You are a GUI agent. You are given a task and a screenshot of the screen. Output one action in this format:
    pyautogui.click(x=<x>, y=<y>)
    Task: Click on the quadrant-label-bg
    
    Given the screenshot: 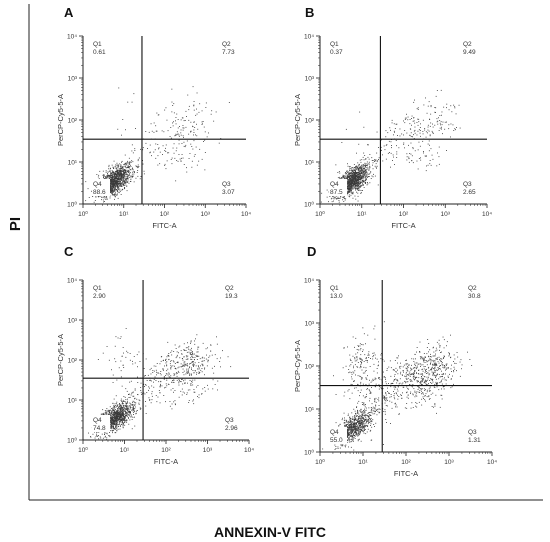 What is the action you would take?
    pyautogui.click(x=471, y=187)
    